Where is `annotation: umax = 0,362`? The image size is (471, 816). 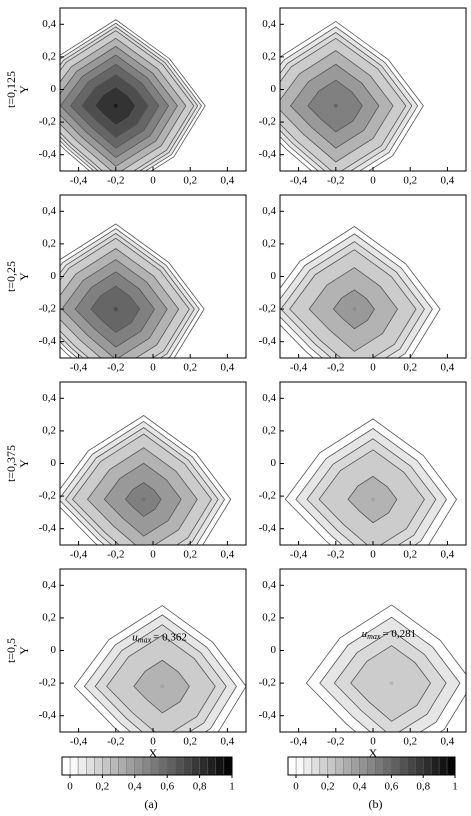 annotation: umax = 0,362 is located at coordinates (159, 637).